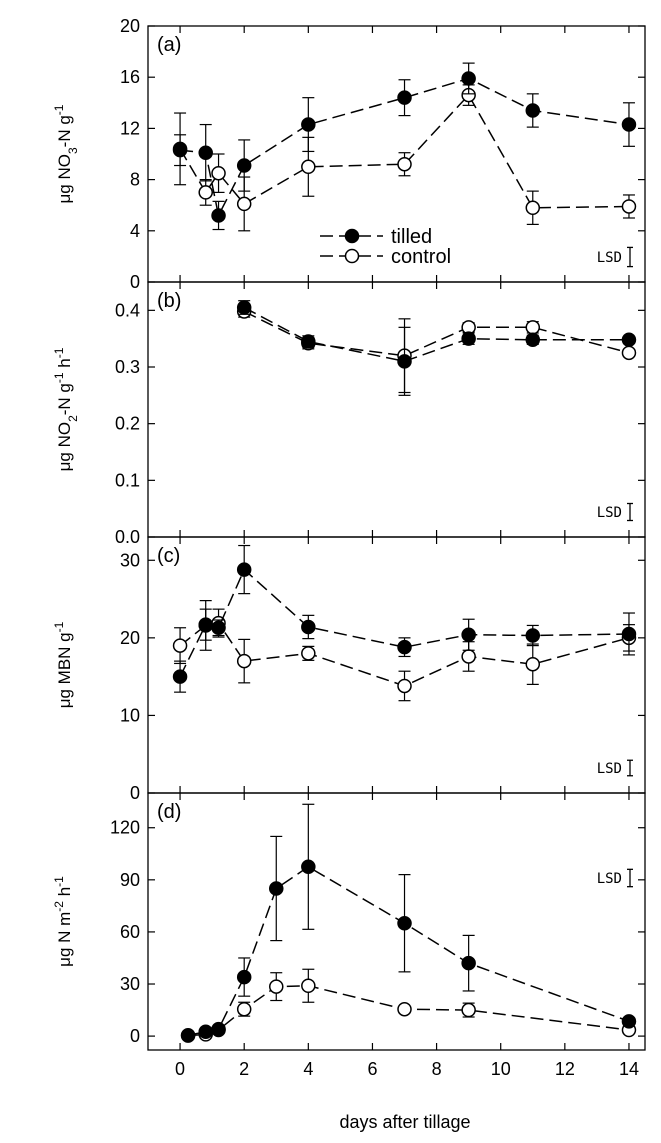 Image resolution: width=661 pixels, height=1143 pixels. I want to click on legend-label: tilled, so click(411, 237).